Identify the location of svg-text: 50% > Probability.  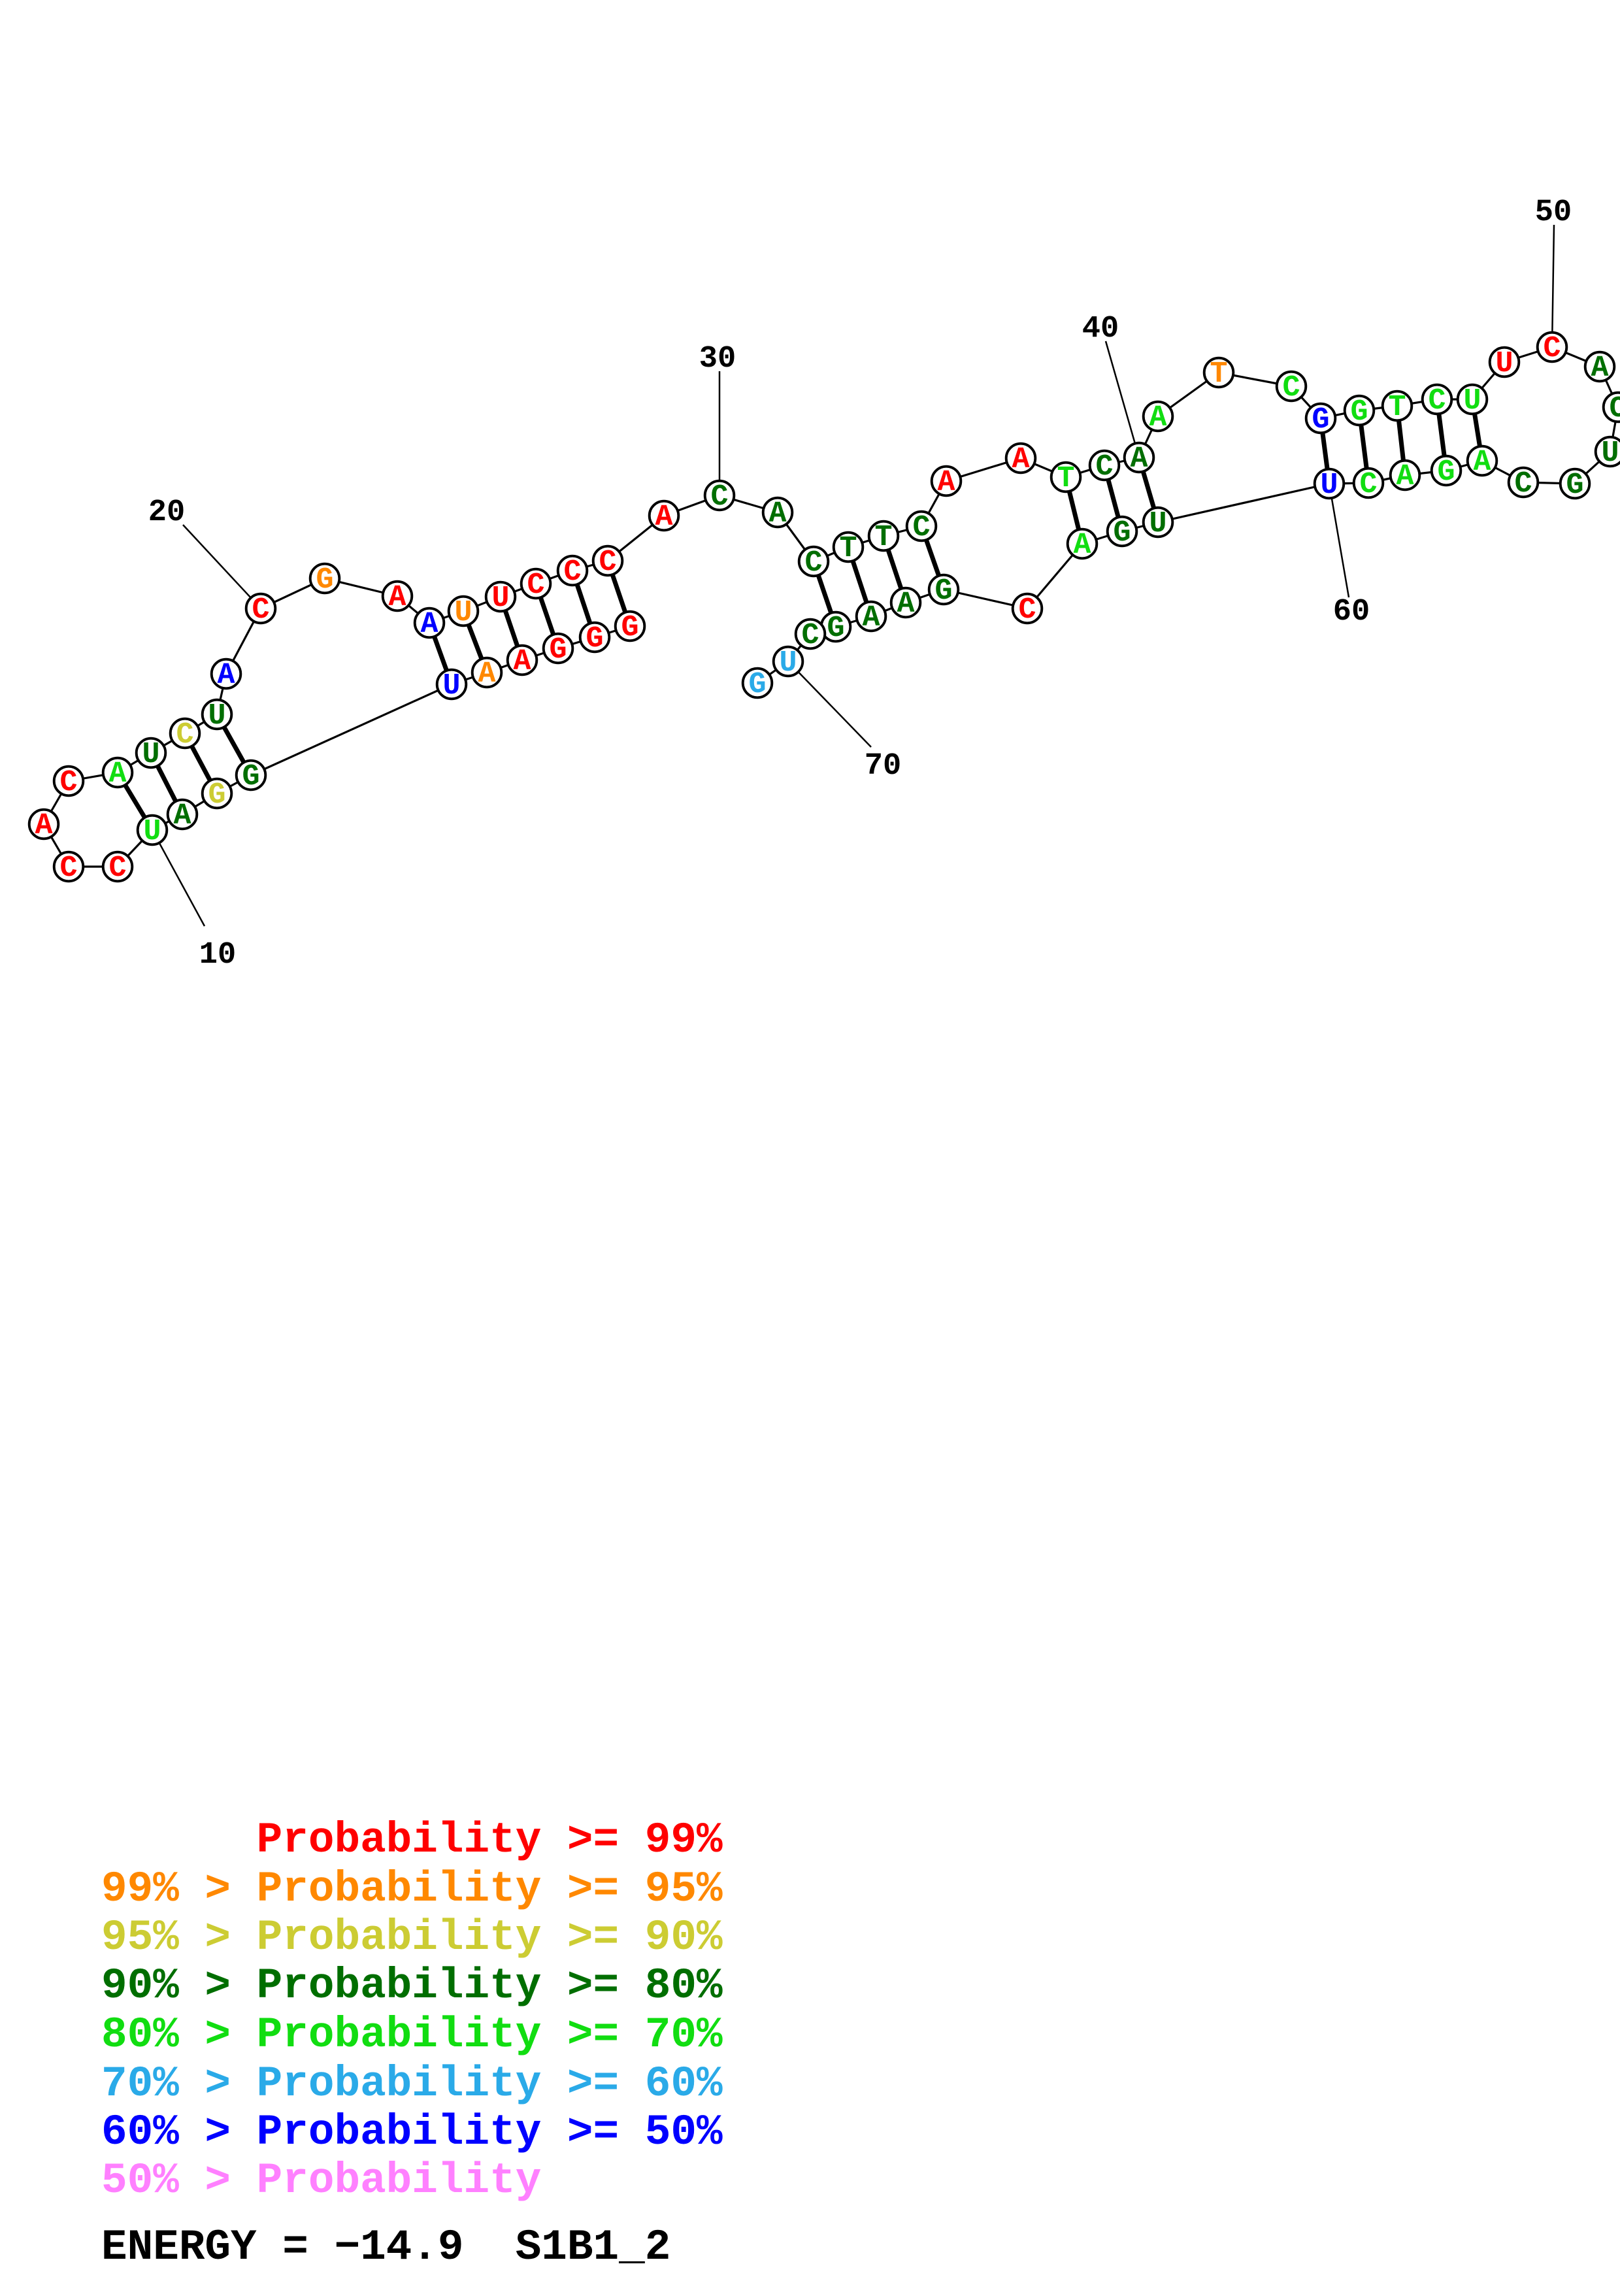
(321, 2180).